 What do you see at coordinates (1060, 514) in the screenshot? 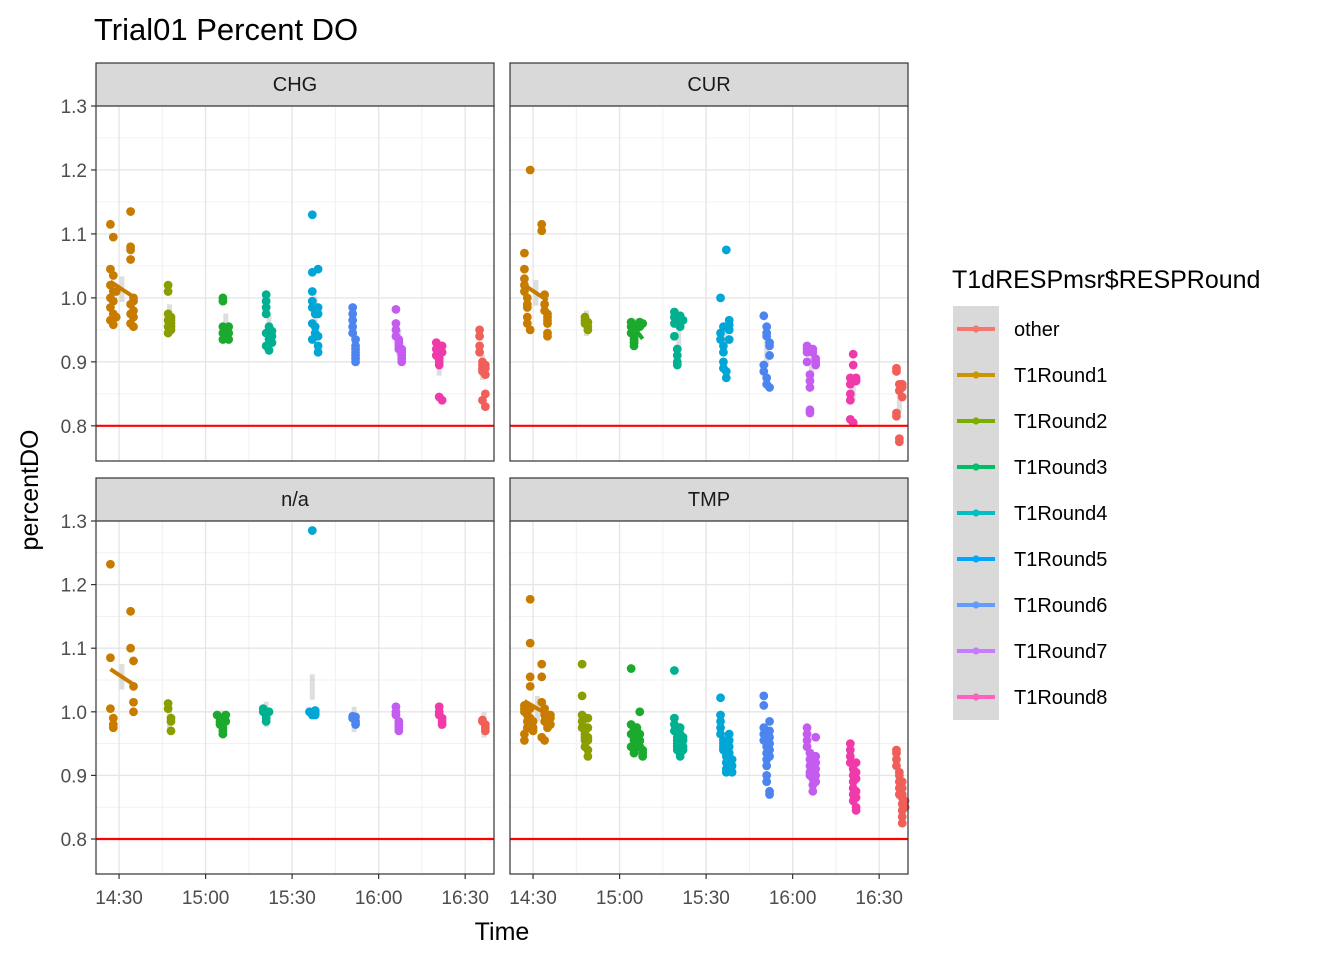
I see `legend-label: T1Round4` at bounding box center [1060, 514].